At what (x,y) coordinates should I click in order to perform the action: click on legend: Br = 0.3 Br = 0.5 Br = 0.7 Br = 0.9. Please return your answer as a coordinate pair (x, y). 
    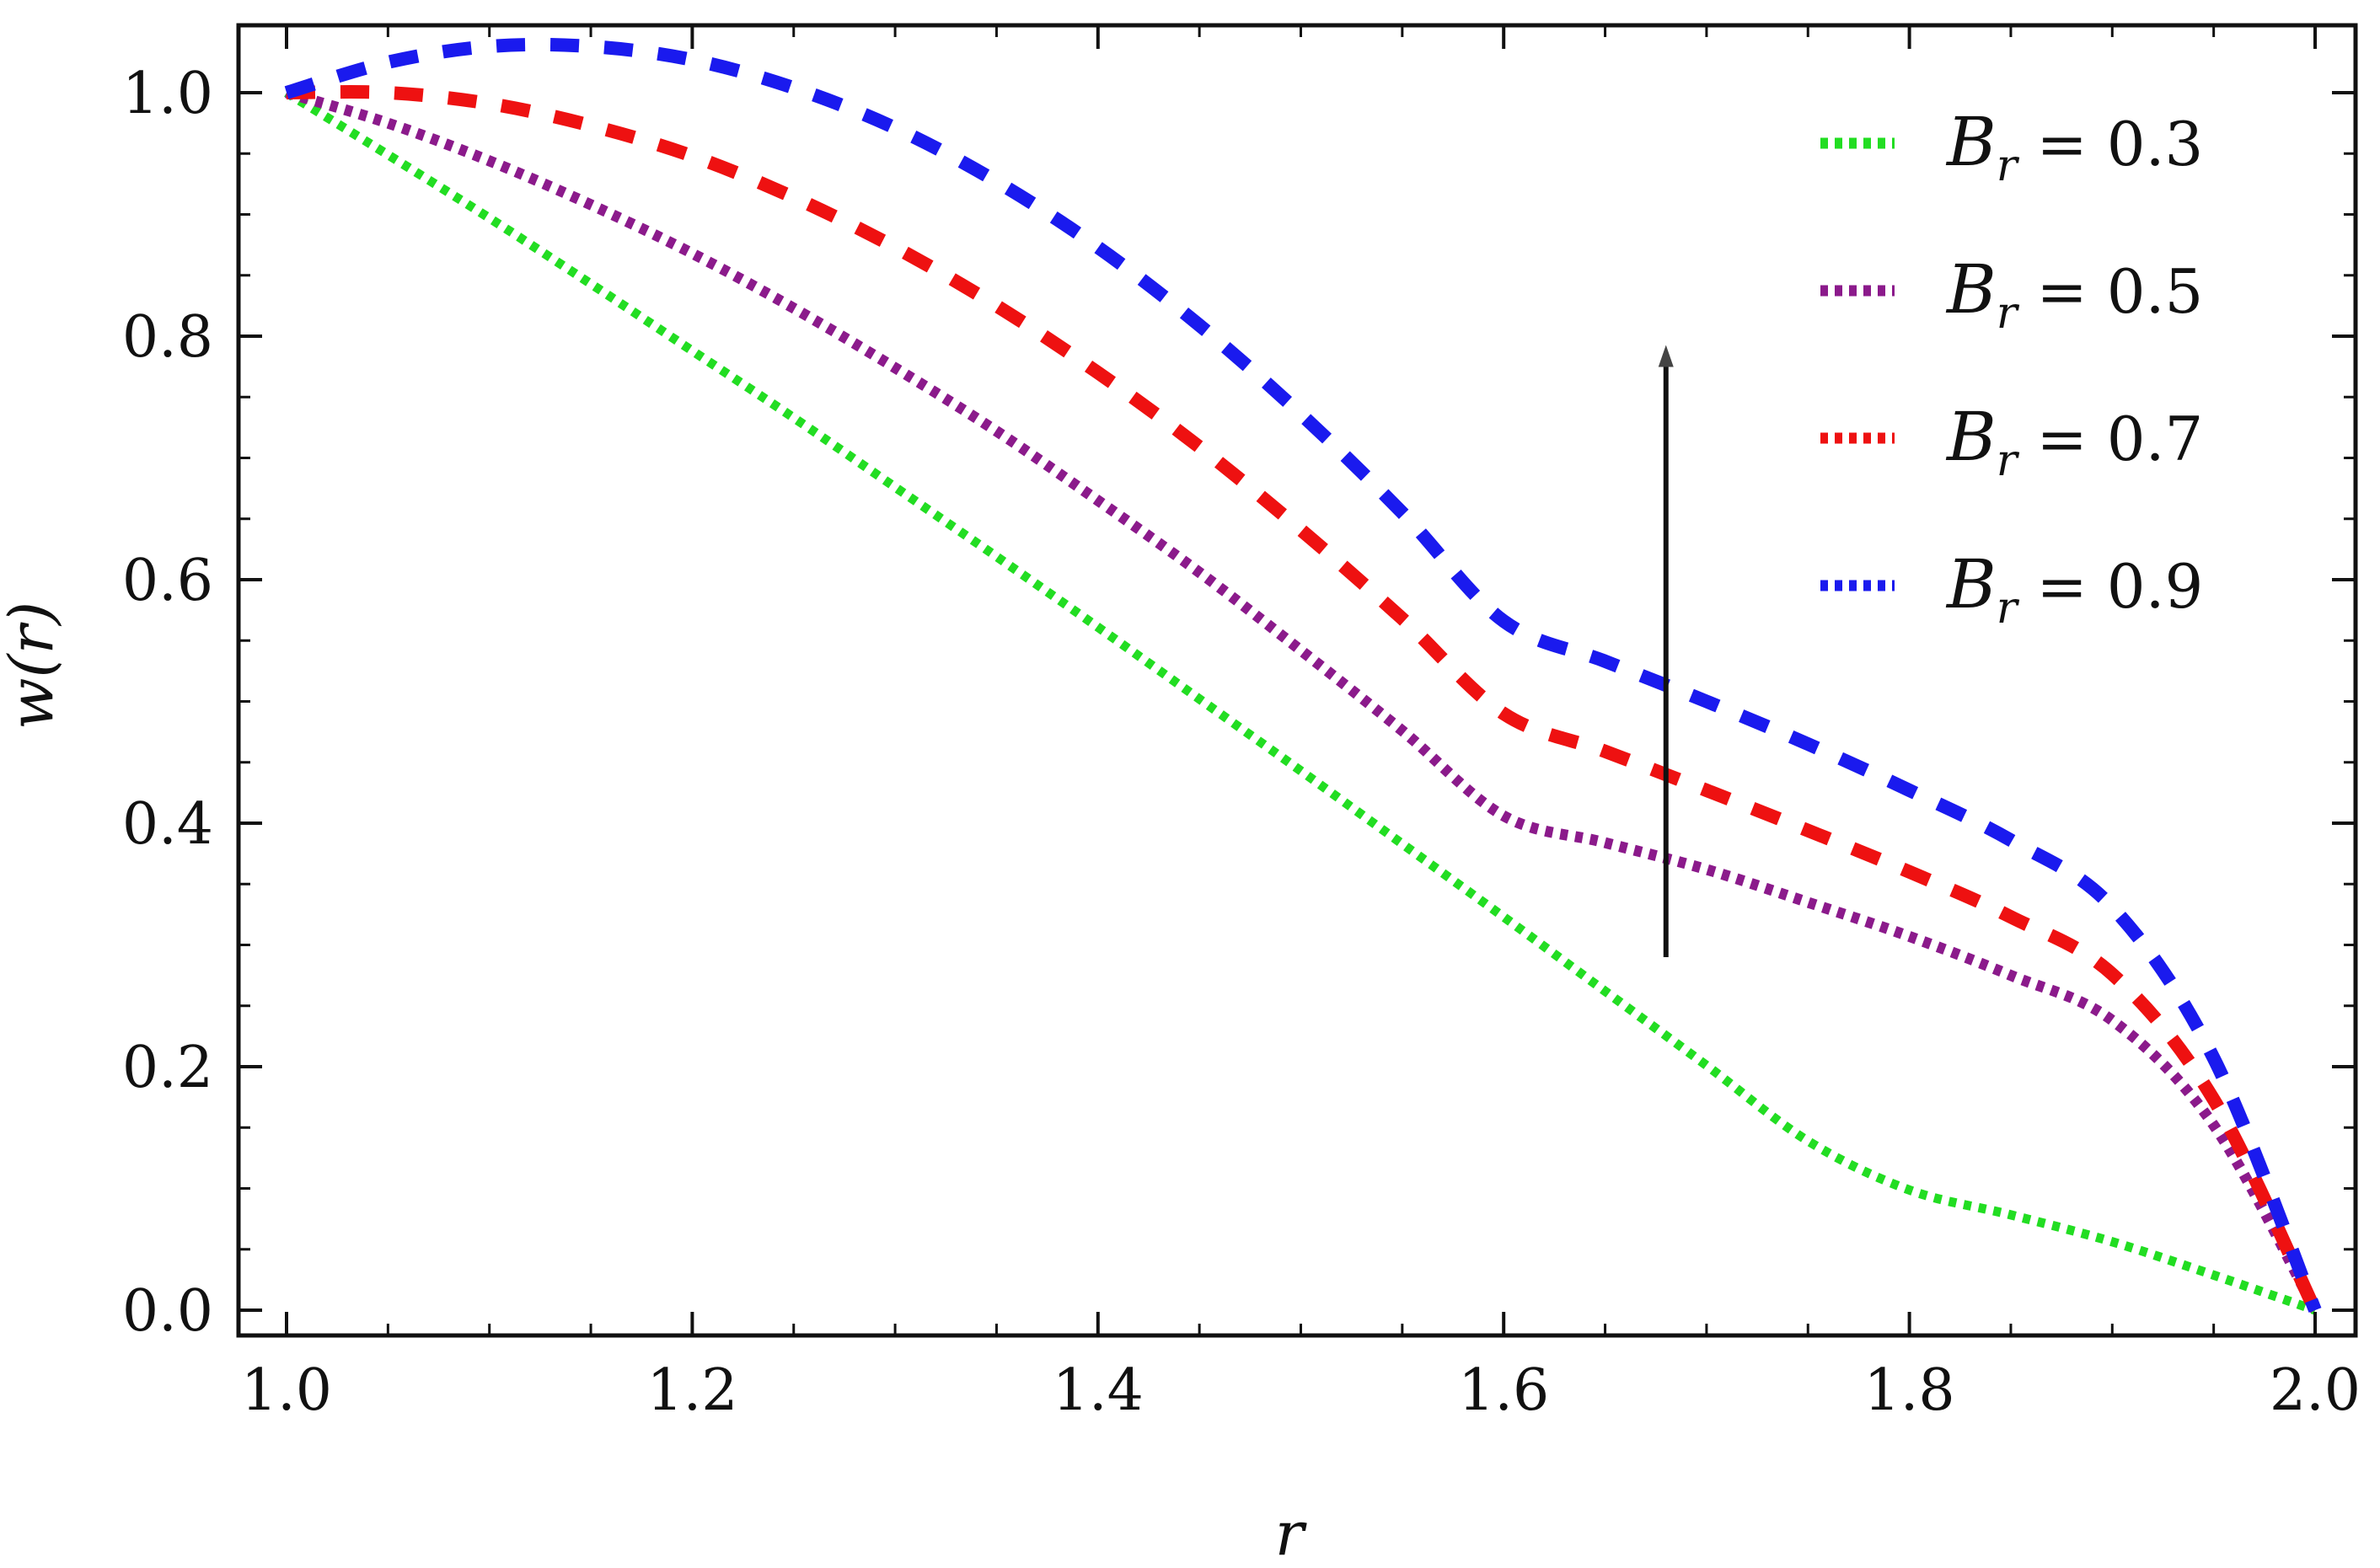
    Looking at the image, I should click on (2011, 368).